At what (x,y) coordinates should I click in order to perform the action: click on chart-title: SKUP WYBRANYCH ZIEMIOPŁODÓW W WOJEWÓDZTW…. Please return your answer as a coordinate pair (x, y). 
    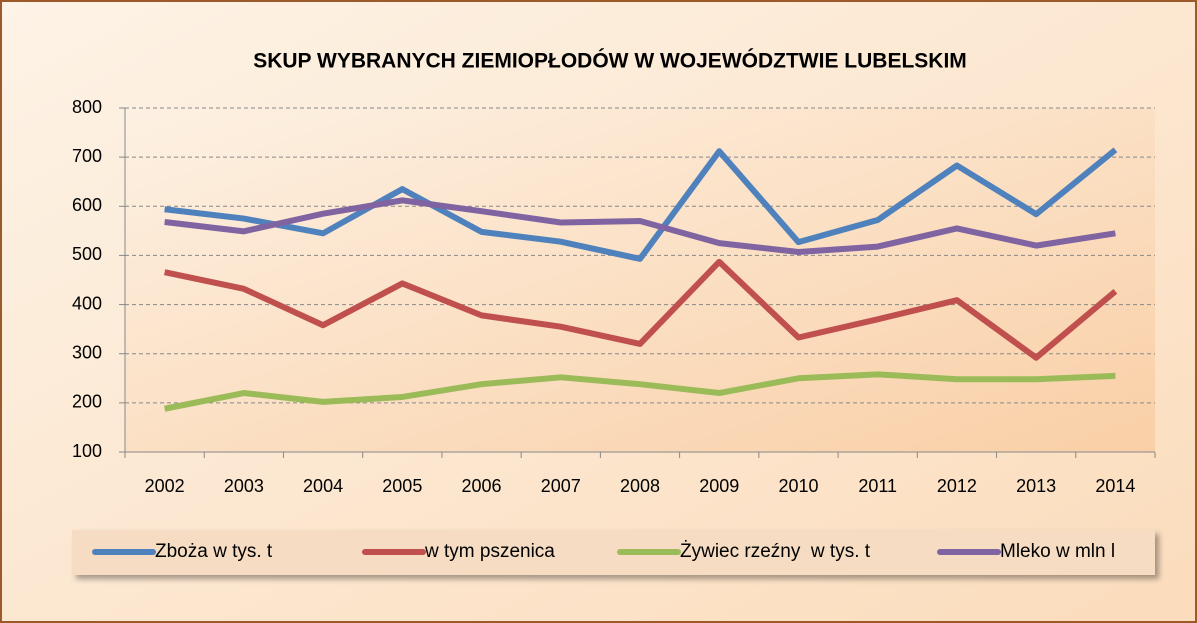
    Looking at the image, I should click on (610, 61).